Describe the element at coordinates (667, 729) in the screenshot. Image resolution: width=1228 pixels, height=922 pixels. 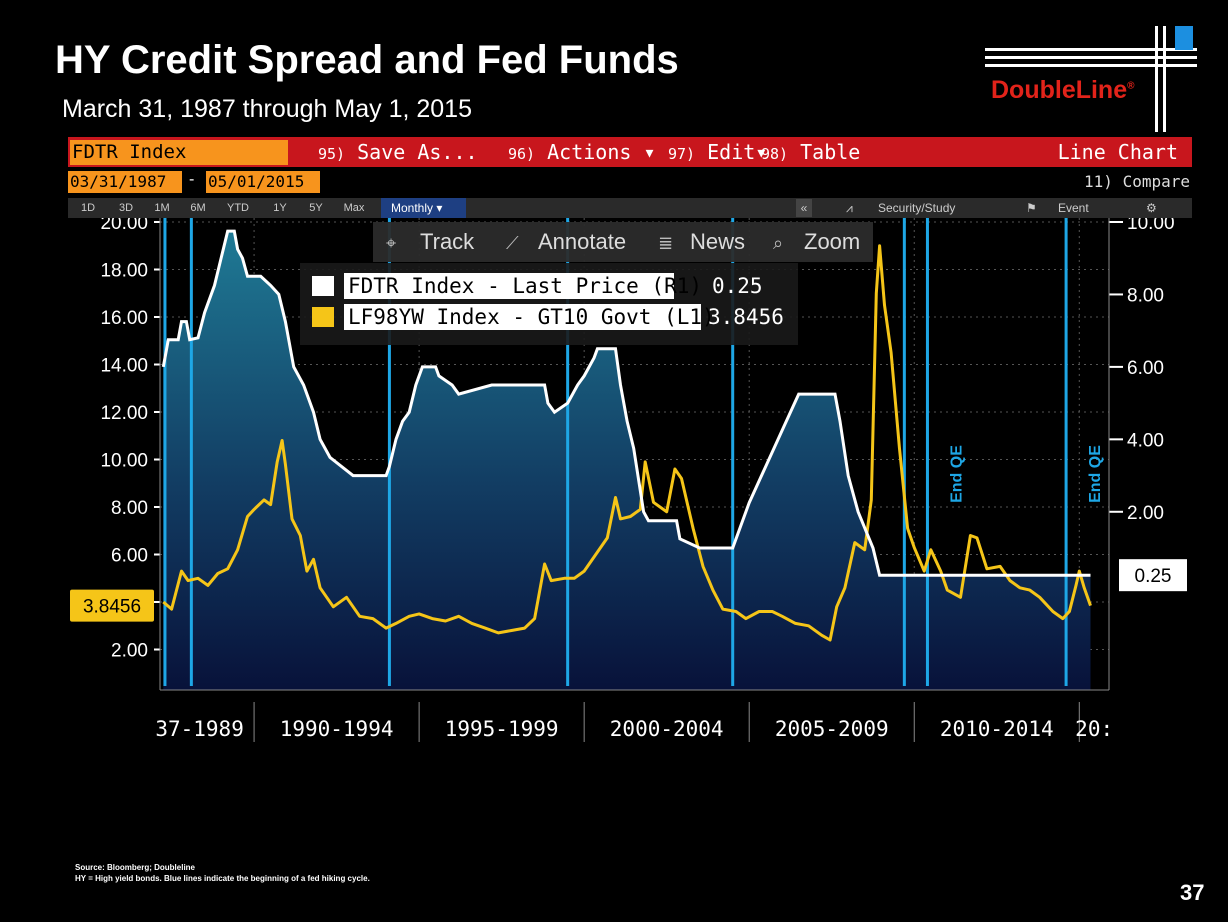
I see `x-tick-label: 2000-2004` at that location.